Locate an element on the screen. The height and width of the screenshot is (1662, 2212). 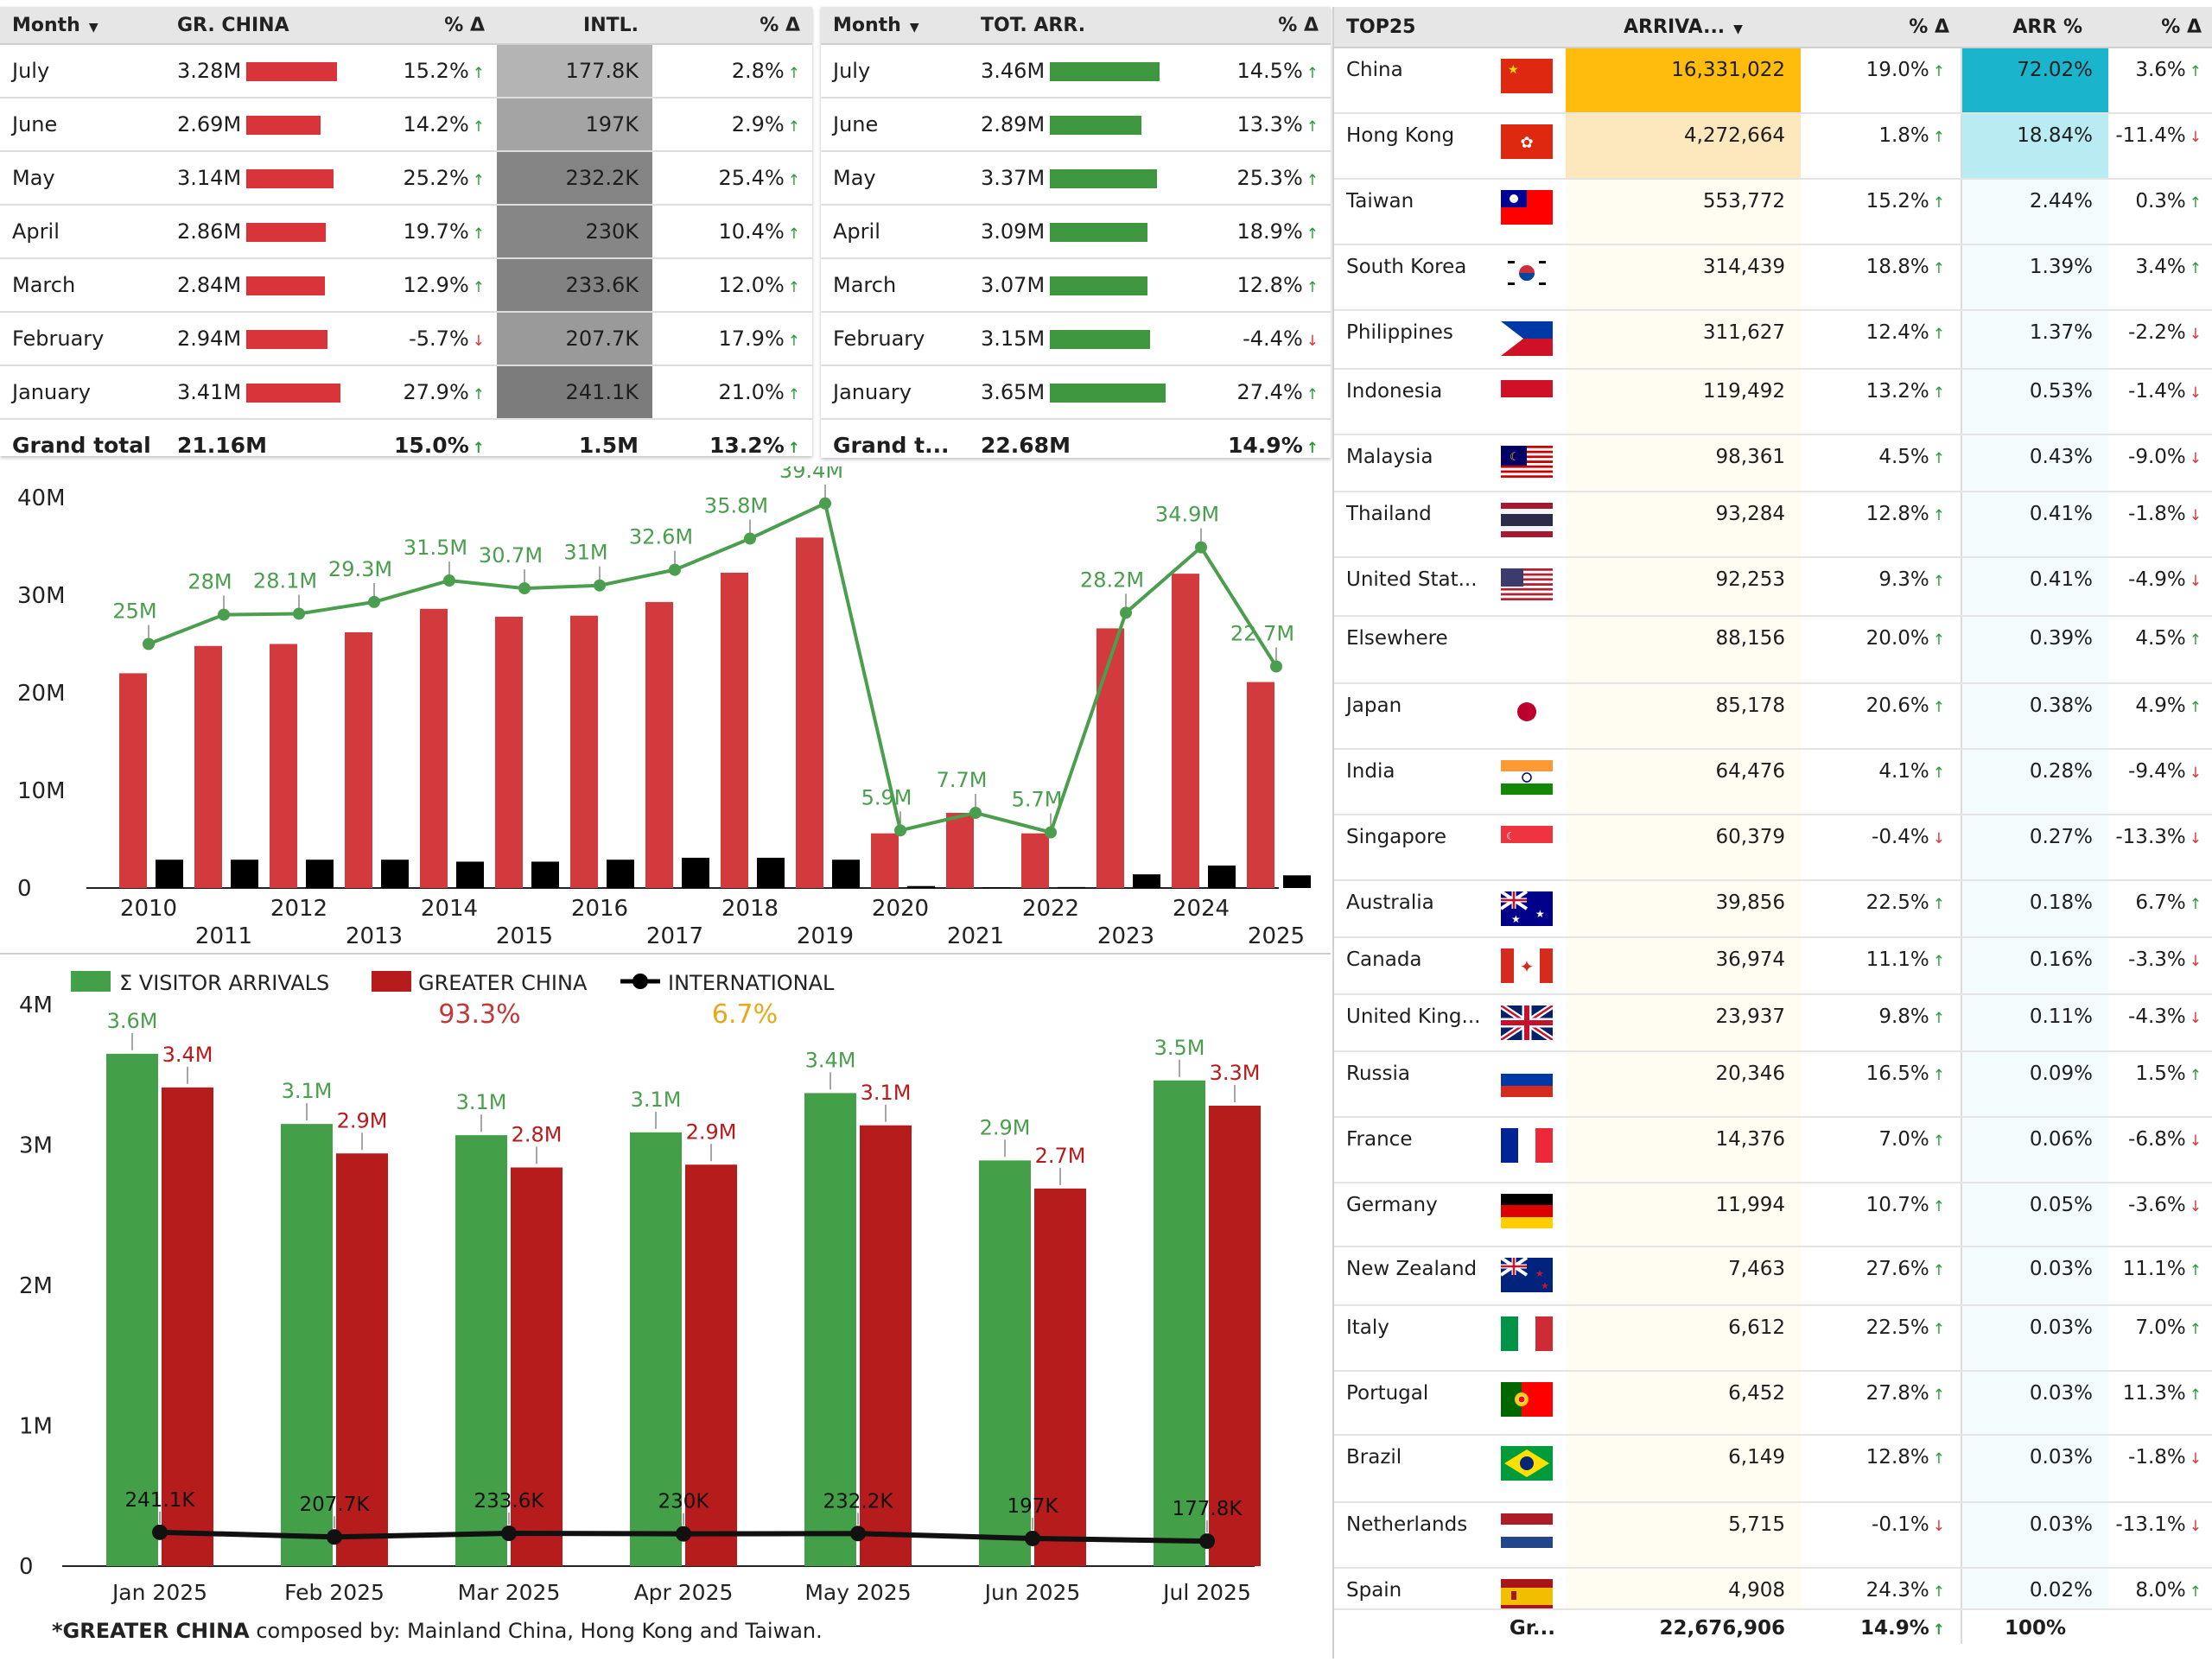
arrivals-pct-cell: 7.0% ↑ is located at coordinates (1881, 1150).